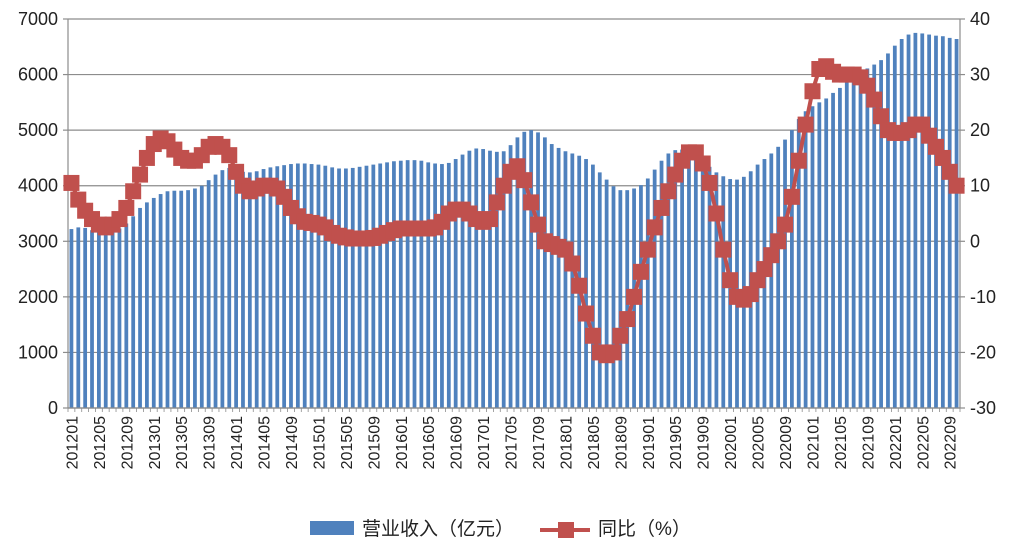 This screenshot has height=560, width=1014. What do you see at coordinates (868, 442) in the screenshot?
I see `x-tick-label: 202109` at bounding box center [868, 442].